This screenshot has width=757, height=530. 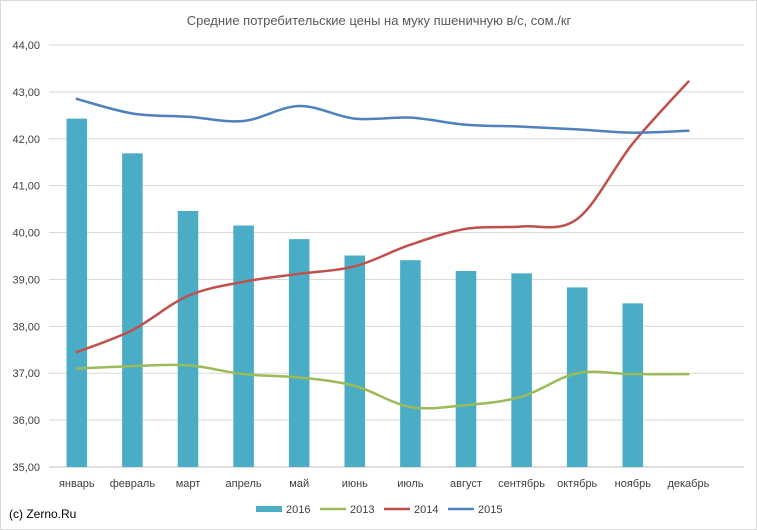 What do you see at coordinates (26, 280) in the screenshot?
I see `y-tick-label: 39,00` at bounding box center [26, 280].